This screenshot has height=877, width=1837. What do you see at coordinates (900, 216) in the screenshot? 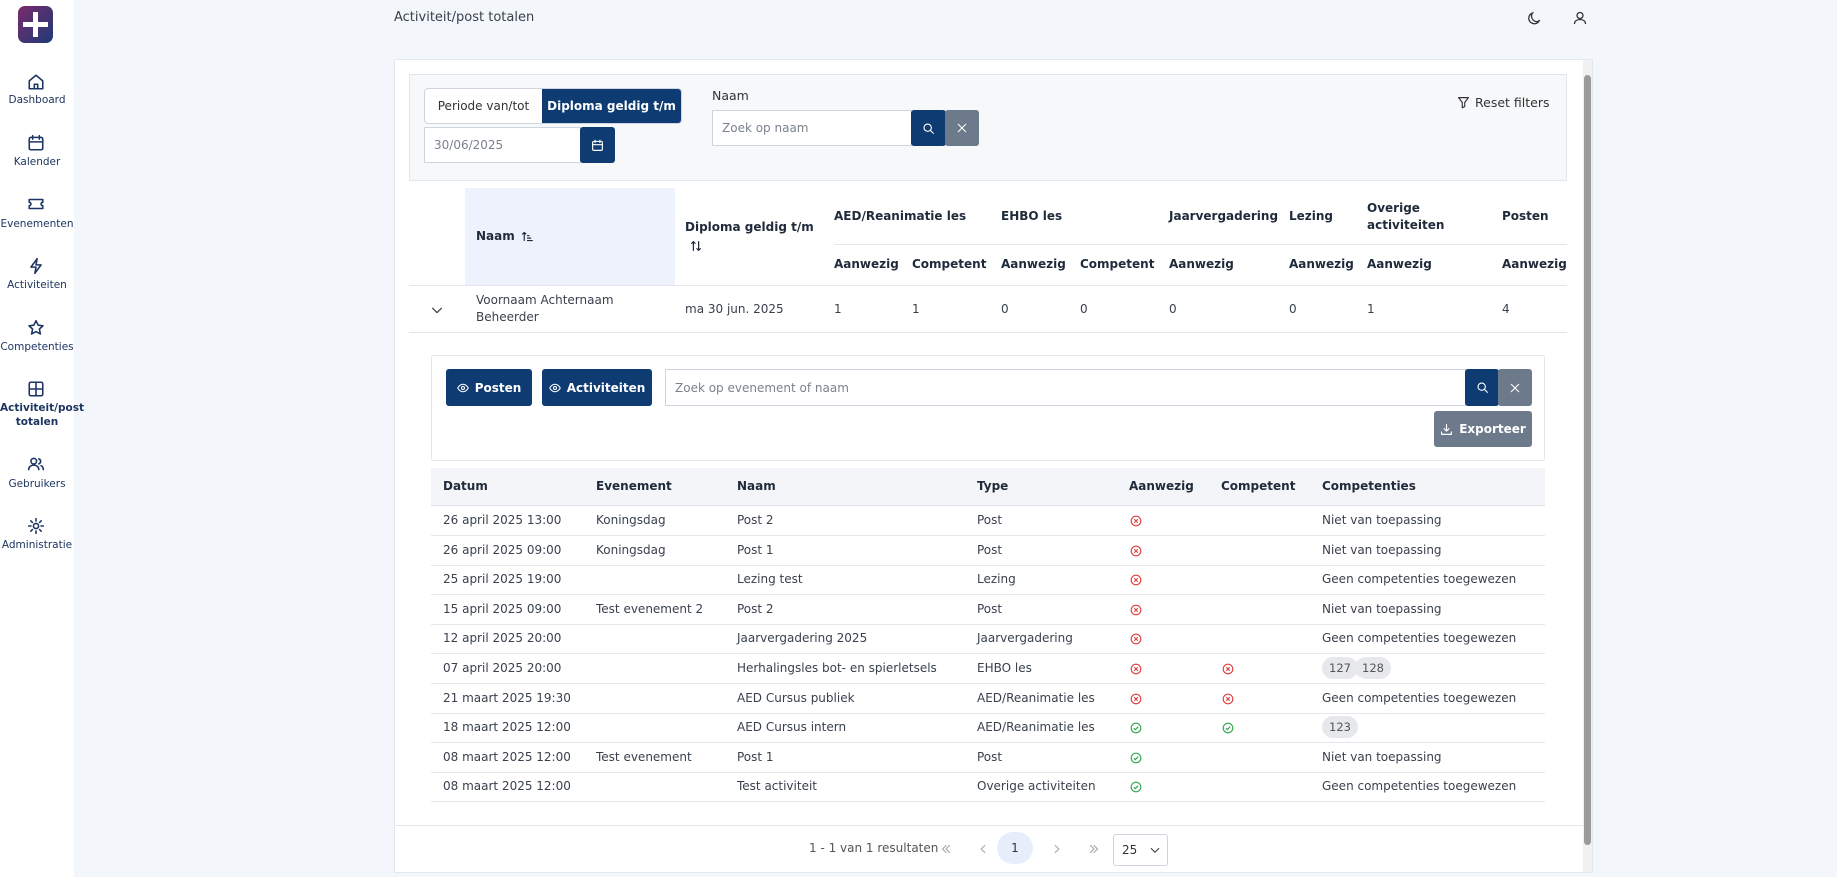
I see `group-header: AED/Reanimatie les` at bounding box center [900, 216].